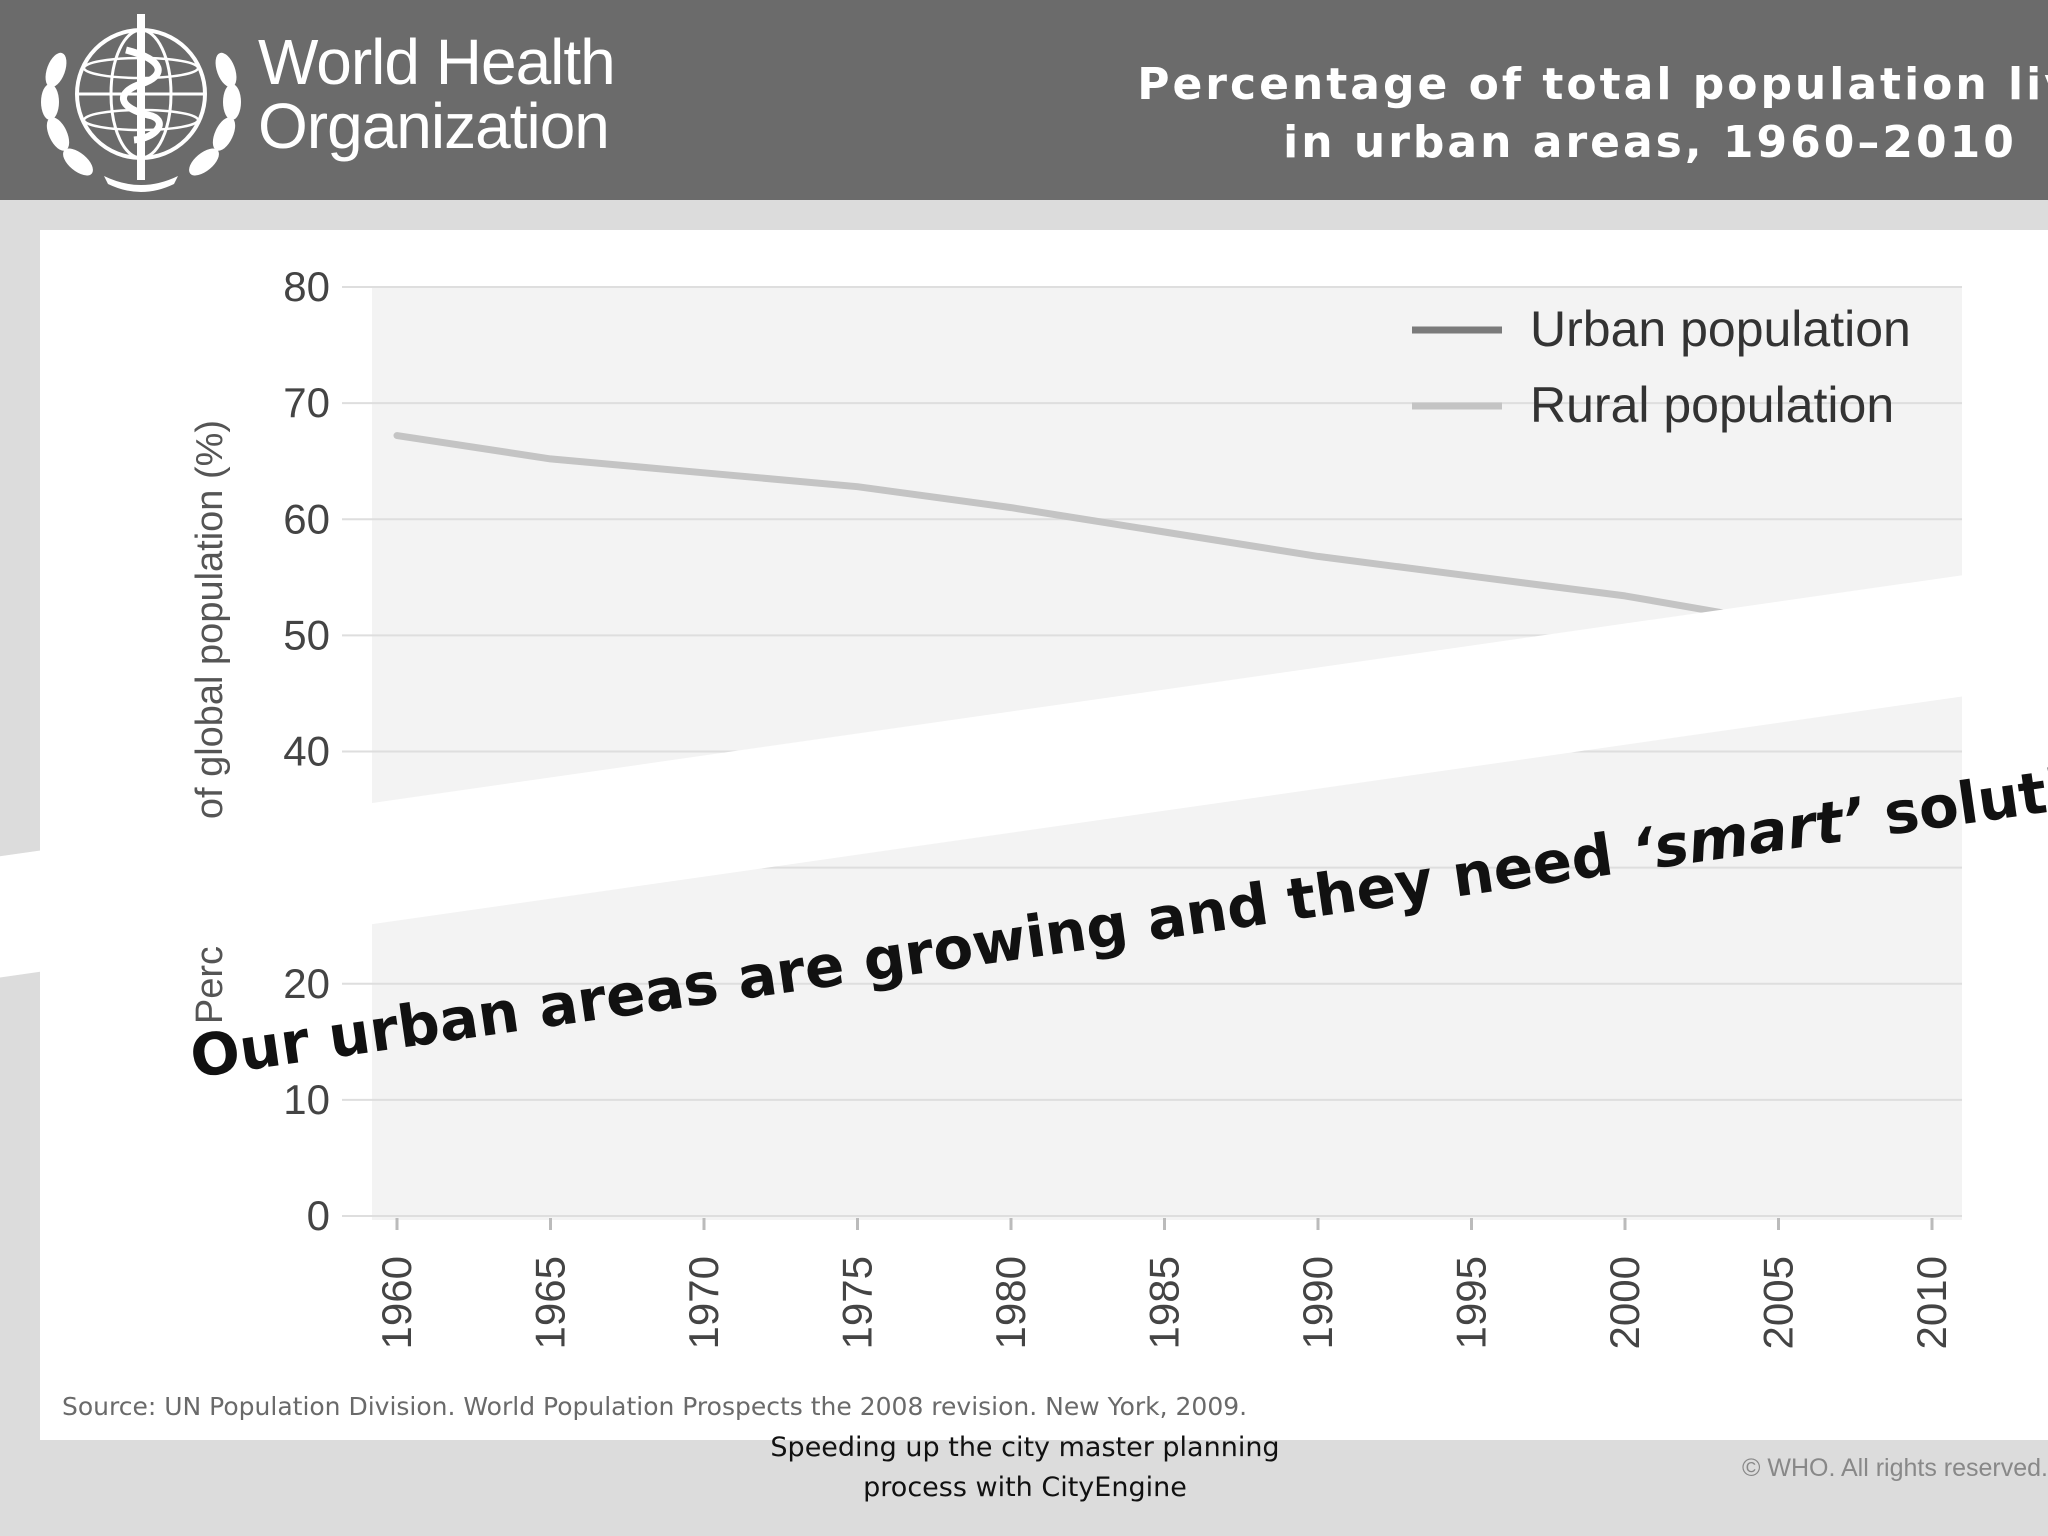 Image resolution: width=2048 pixels, height=1536 pixels. Describe the element at coordinates (1010, 1302) in the screenshot. I see `x-tick-label: 1980` at that location.